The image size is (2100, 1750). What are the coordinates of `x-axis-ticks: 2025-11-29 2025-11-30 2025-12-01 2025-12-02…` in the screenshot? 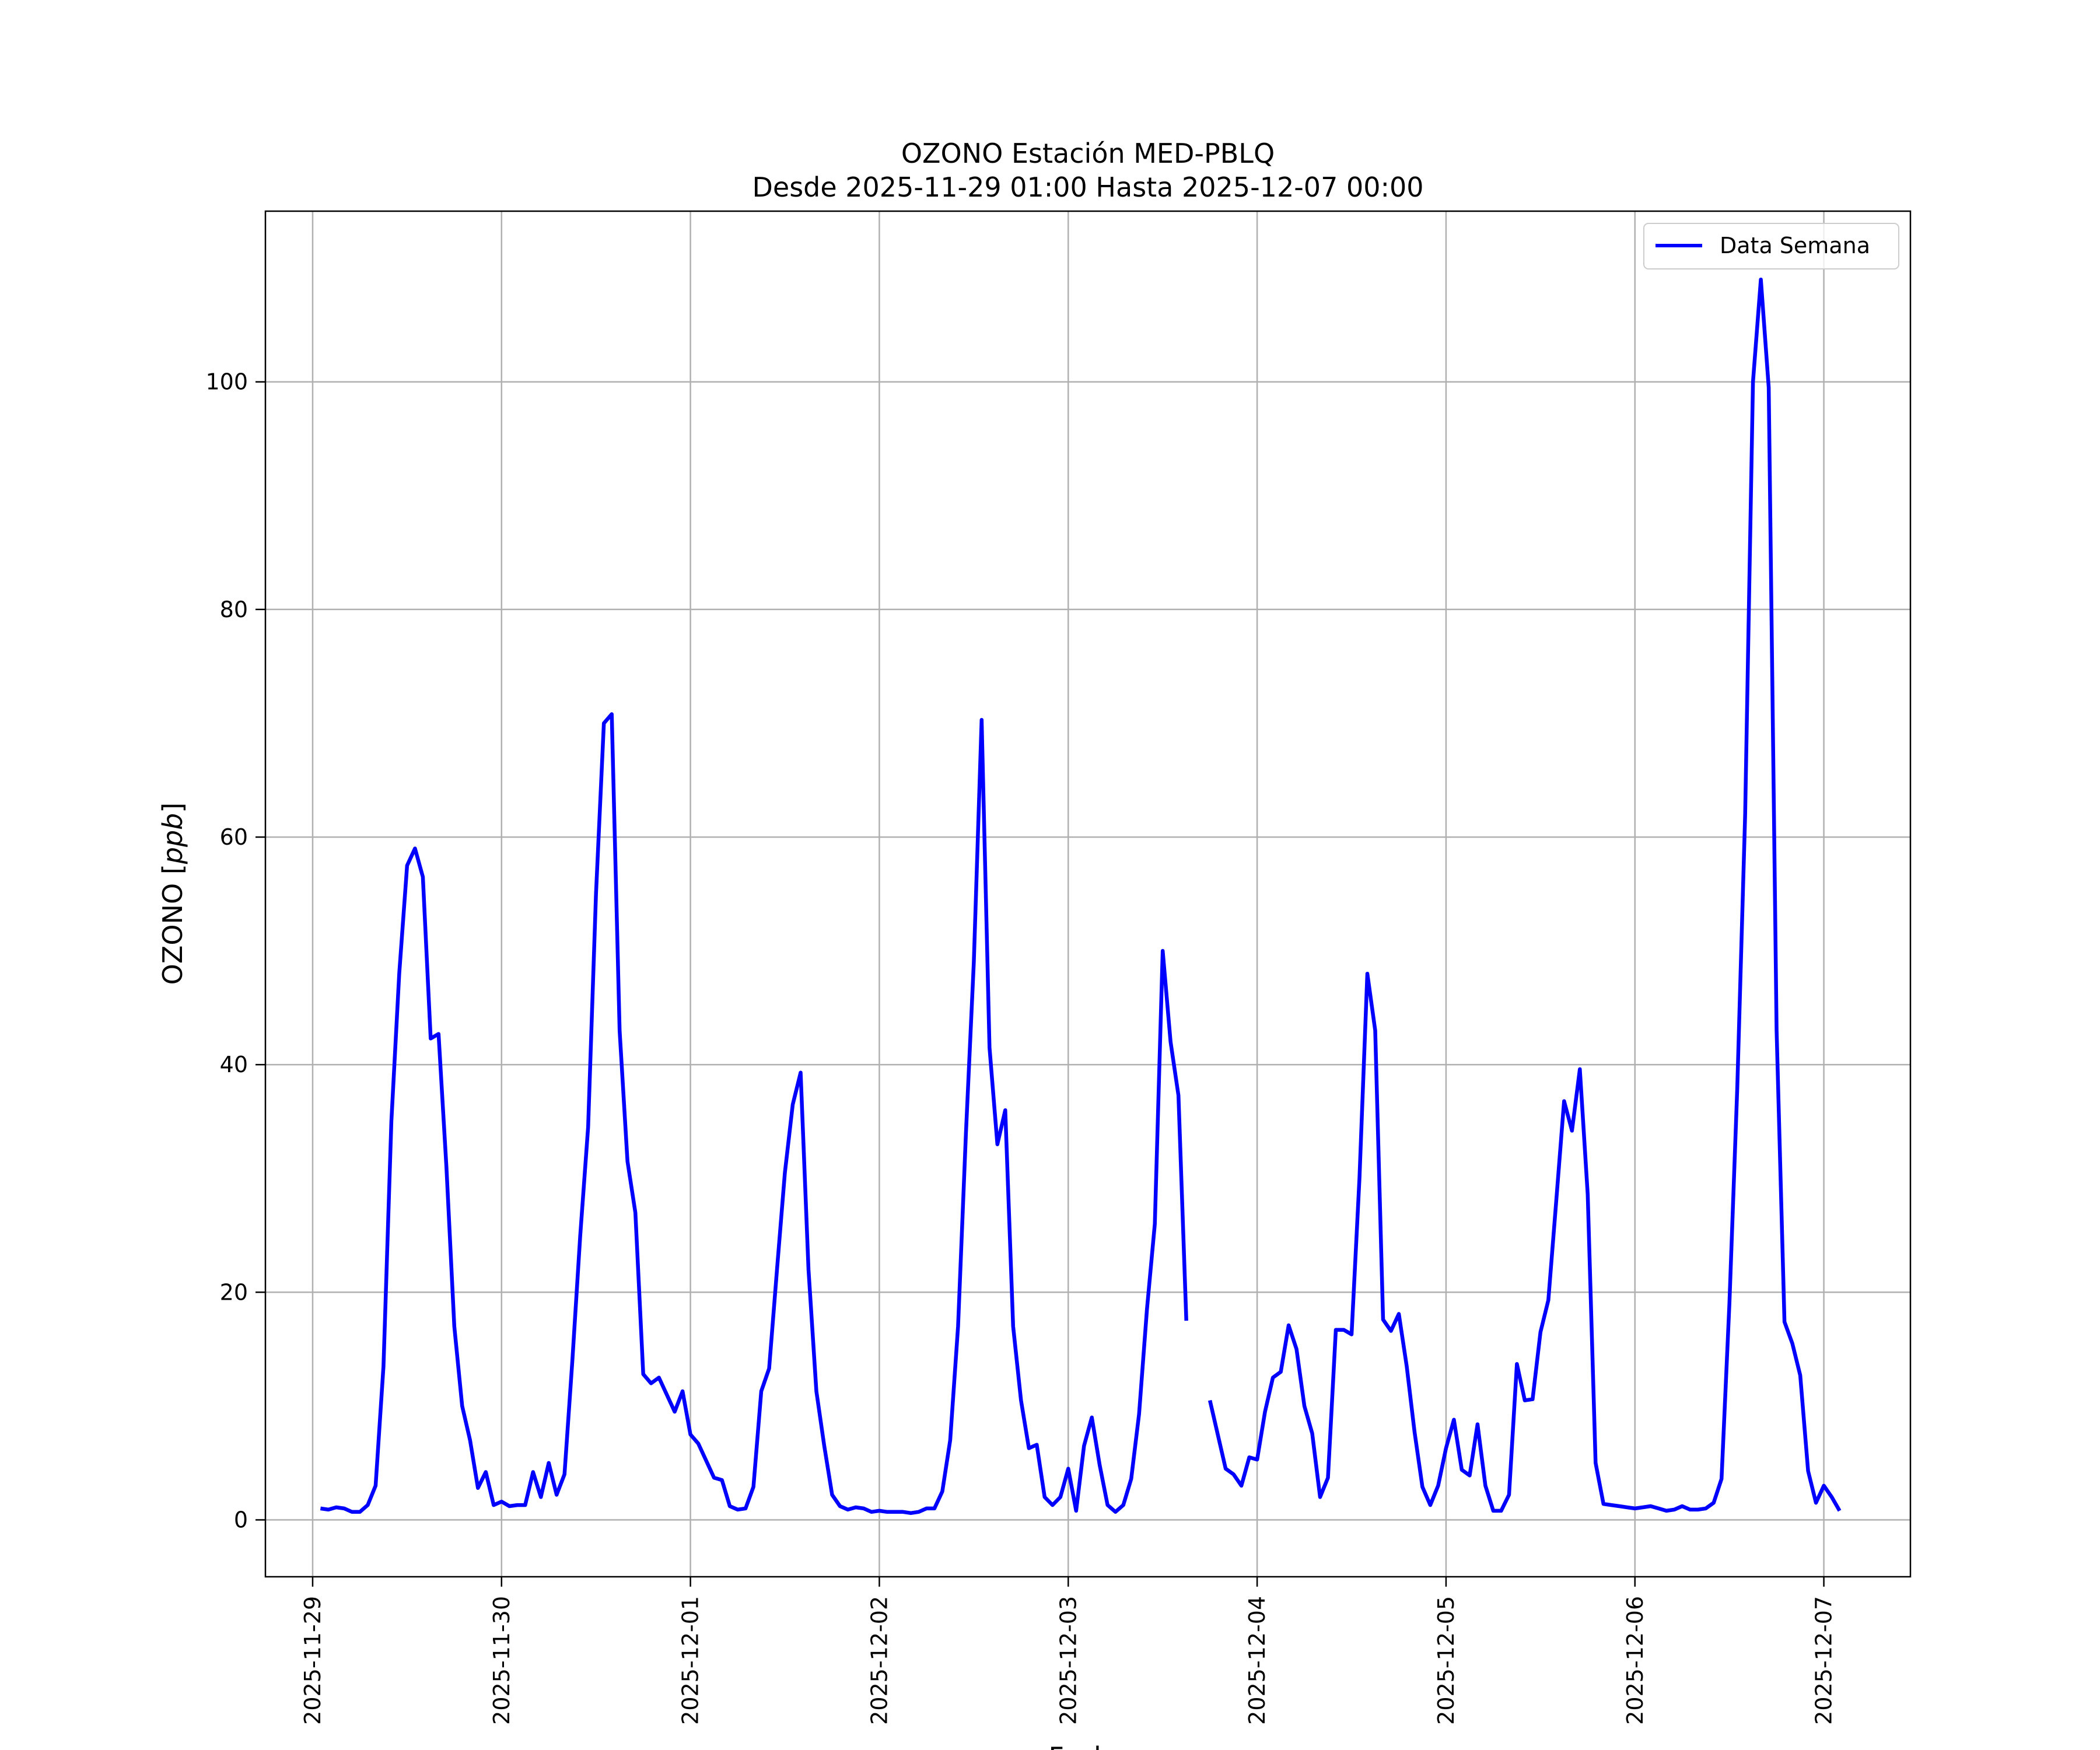 It's located at (1068, 1651).